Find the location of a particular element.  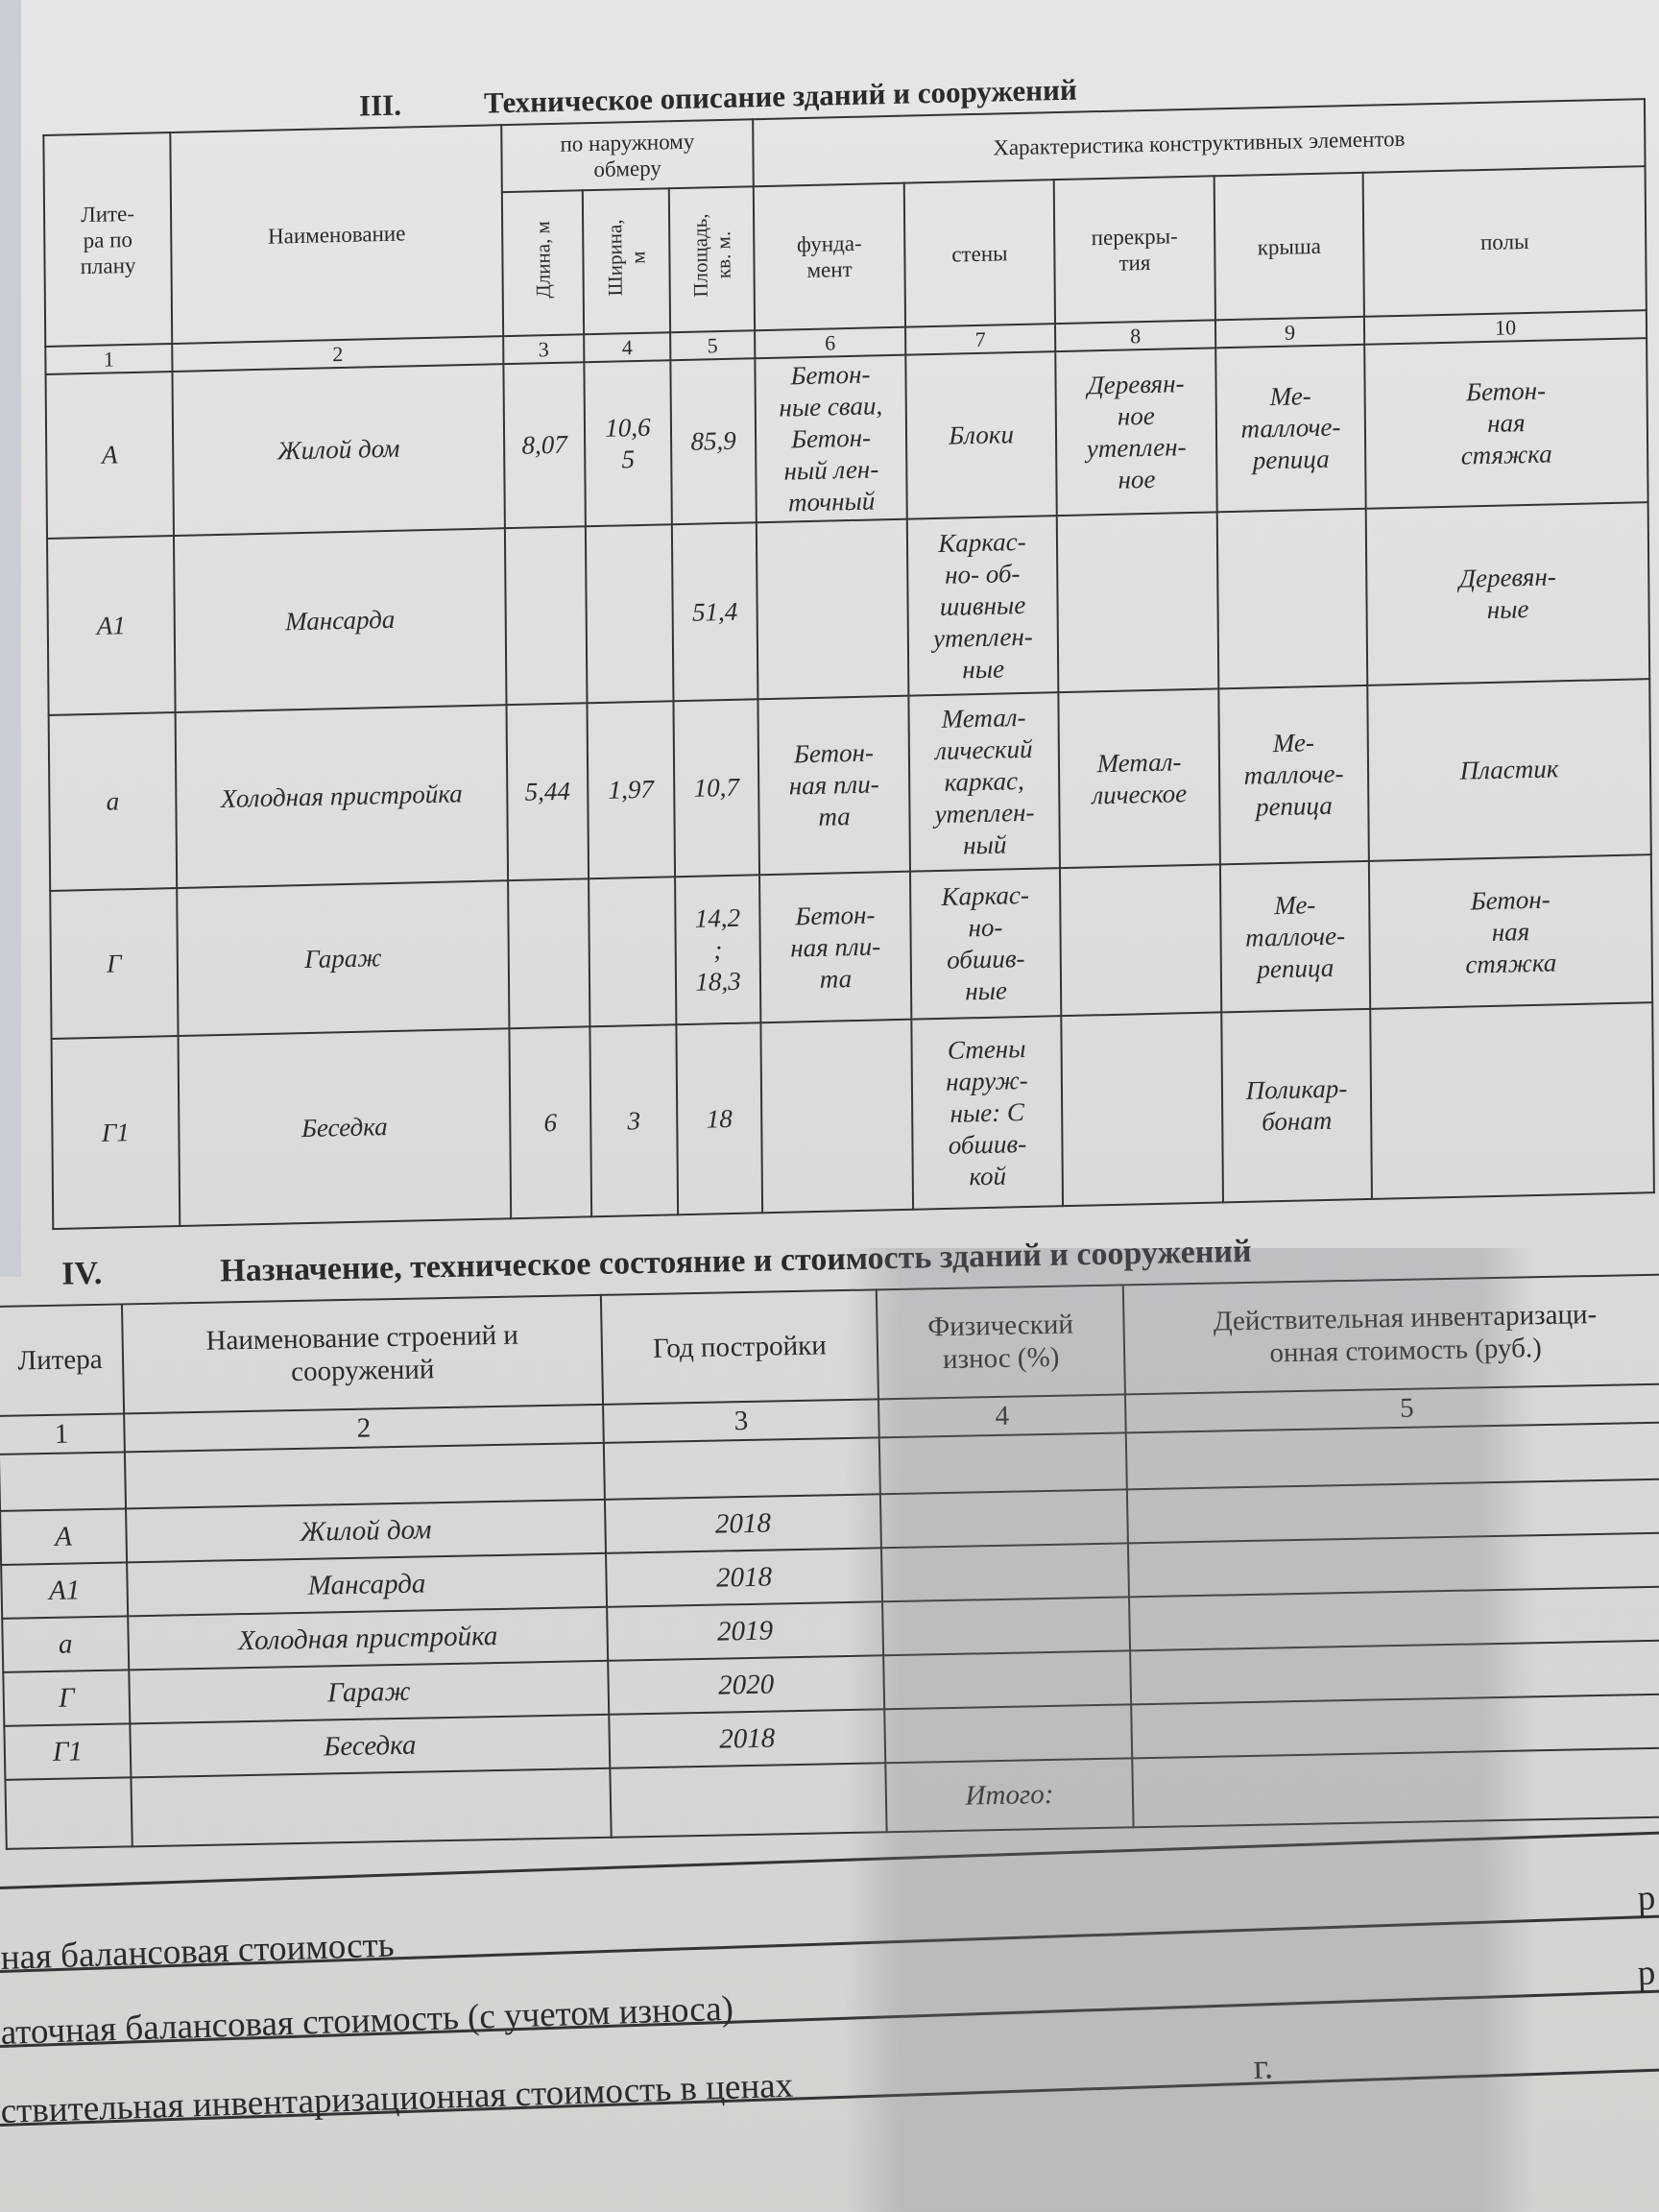

table-cell: Деревян- ные is located at coordinates (1507, 593).